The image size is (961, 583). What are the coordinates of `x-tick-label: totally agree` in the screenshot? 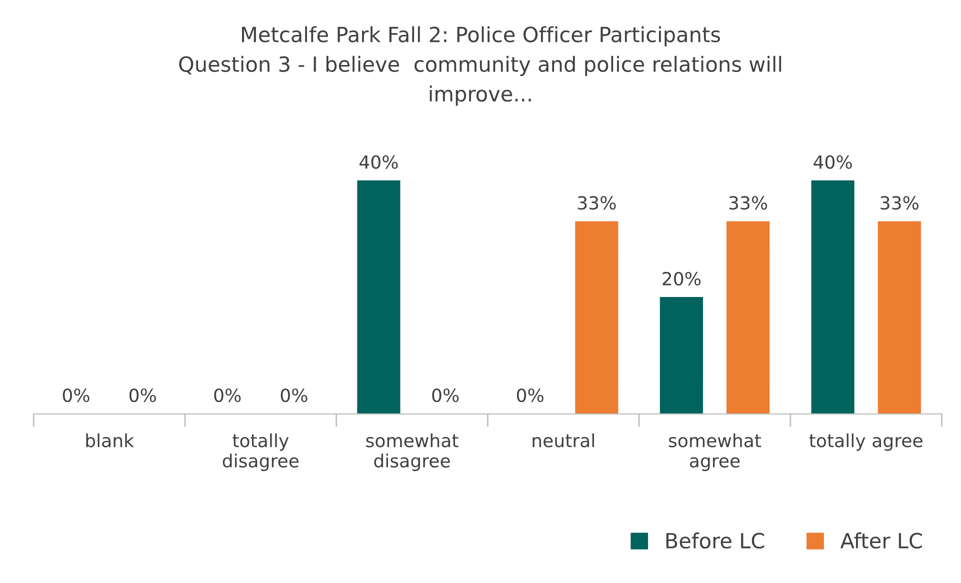 It's located at (865, 442).